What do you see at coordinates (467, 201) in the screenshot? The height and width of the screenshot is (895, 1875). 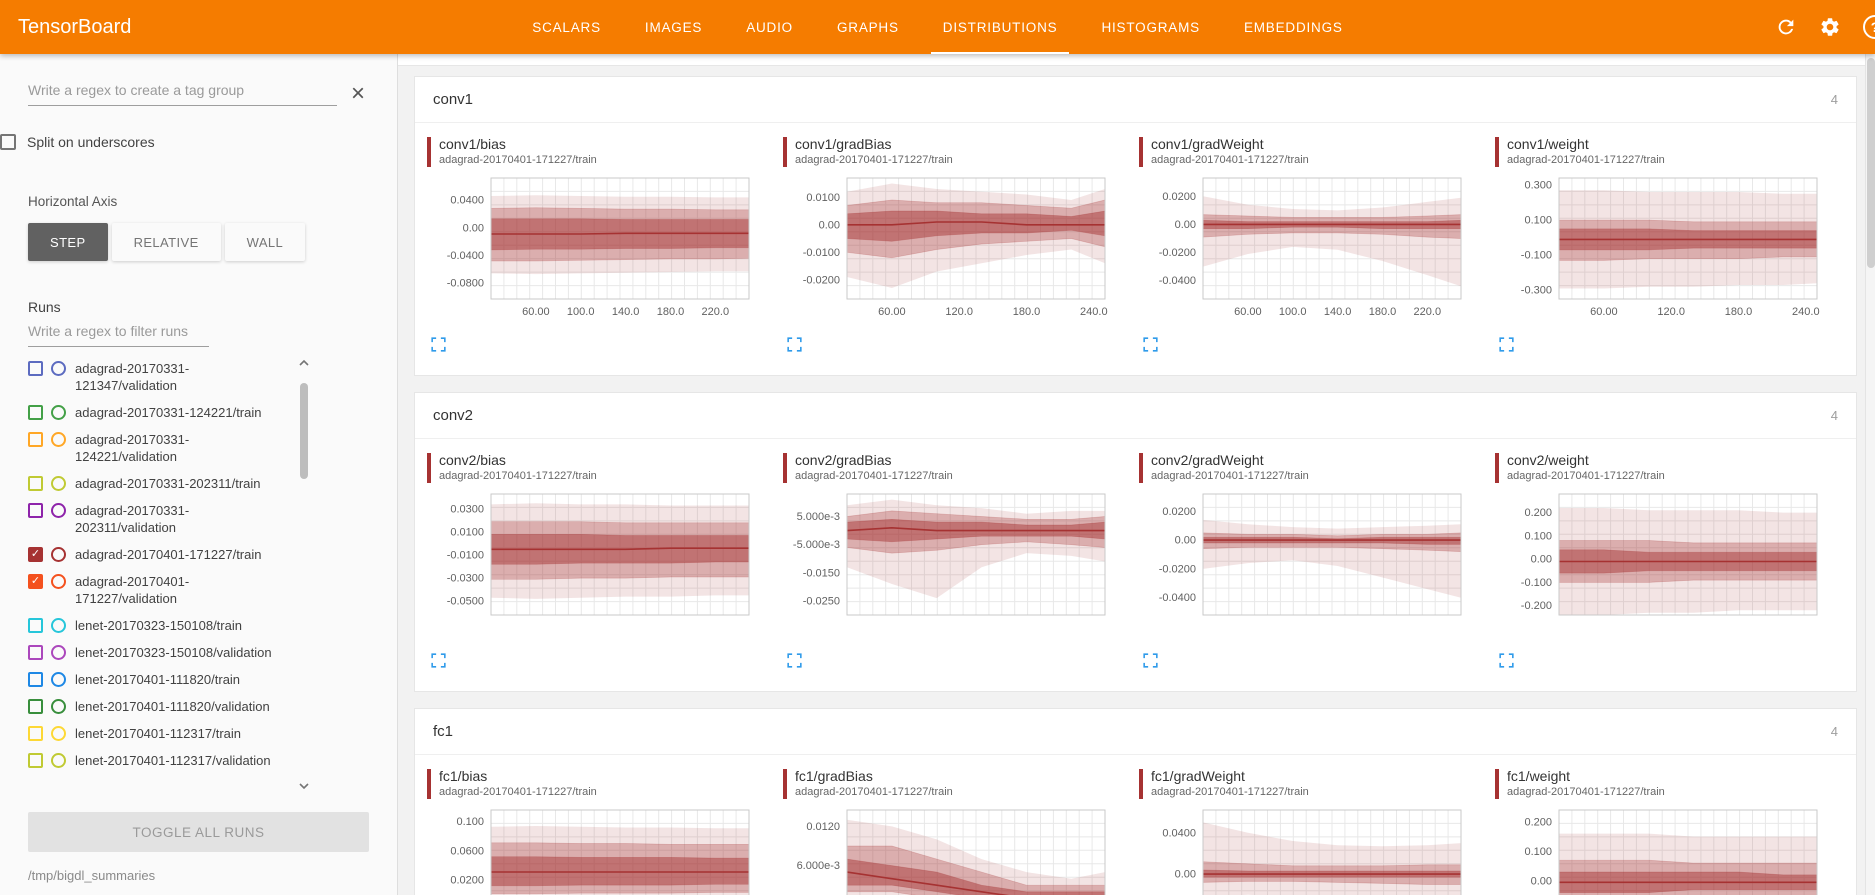 I see `svg-text: 0.0400` at bounding box center [467, 201].